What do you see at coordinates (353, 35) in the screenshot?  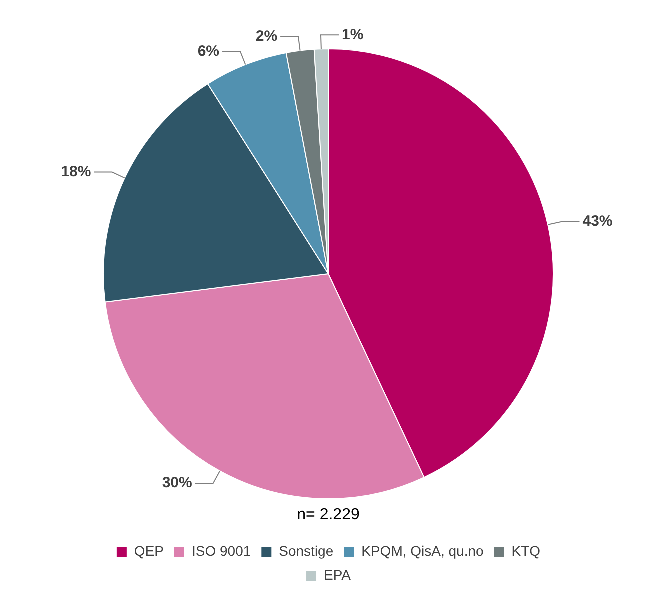 I see `data-label: 1%` at bounding box center [353, 35].